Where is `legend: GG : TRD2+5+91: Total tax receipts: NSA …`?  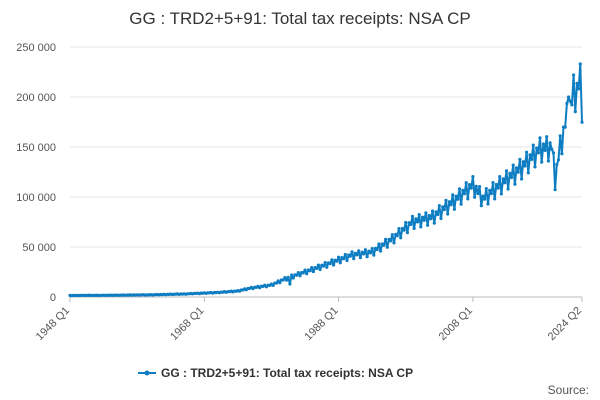 legend: GG : TRD2+5+91: Total tax receipts: NSA … is located at coordinates (275, 373).